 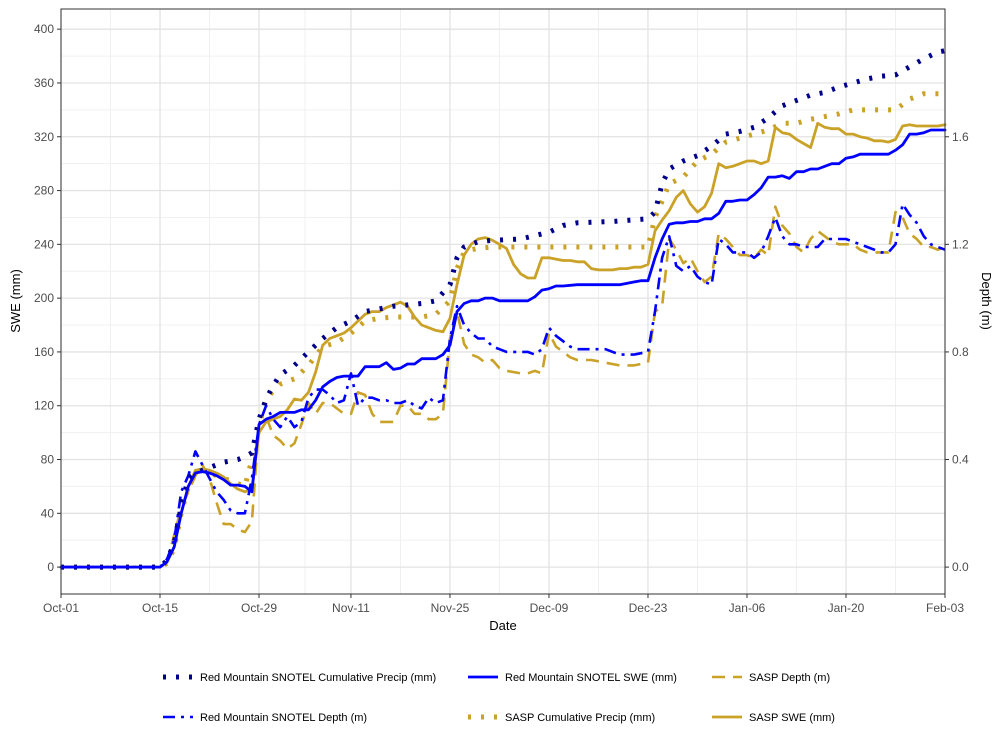 I want to click on y2-tick-label: 0.0, so click(x=960, y=567).